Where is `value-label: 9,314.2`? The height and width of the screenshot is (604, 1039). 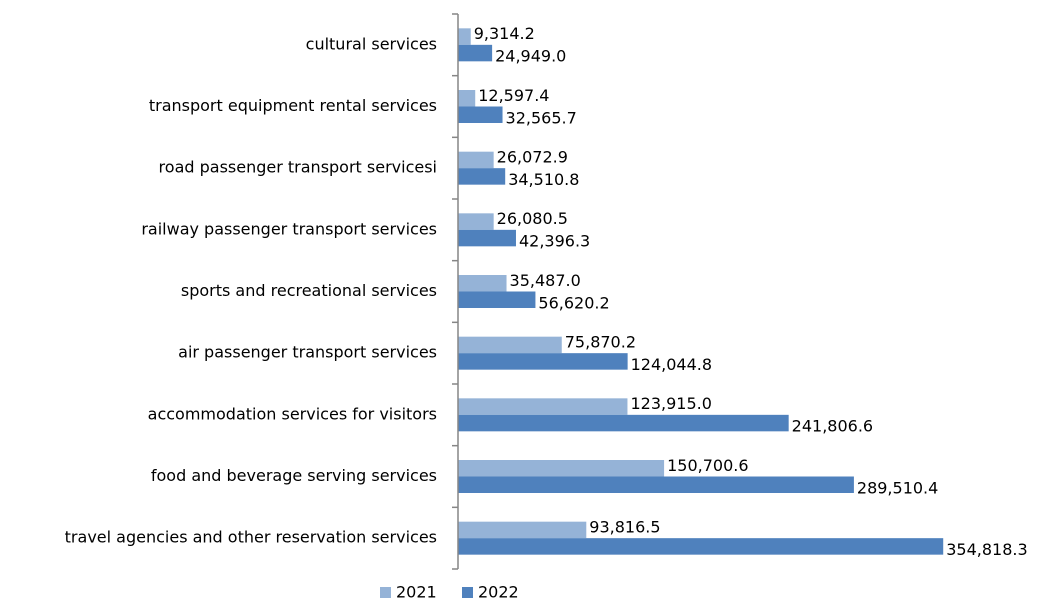
value-label: 9,314.2 is located at coordinates (504, 33).